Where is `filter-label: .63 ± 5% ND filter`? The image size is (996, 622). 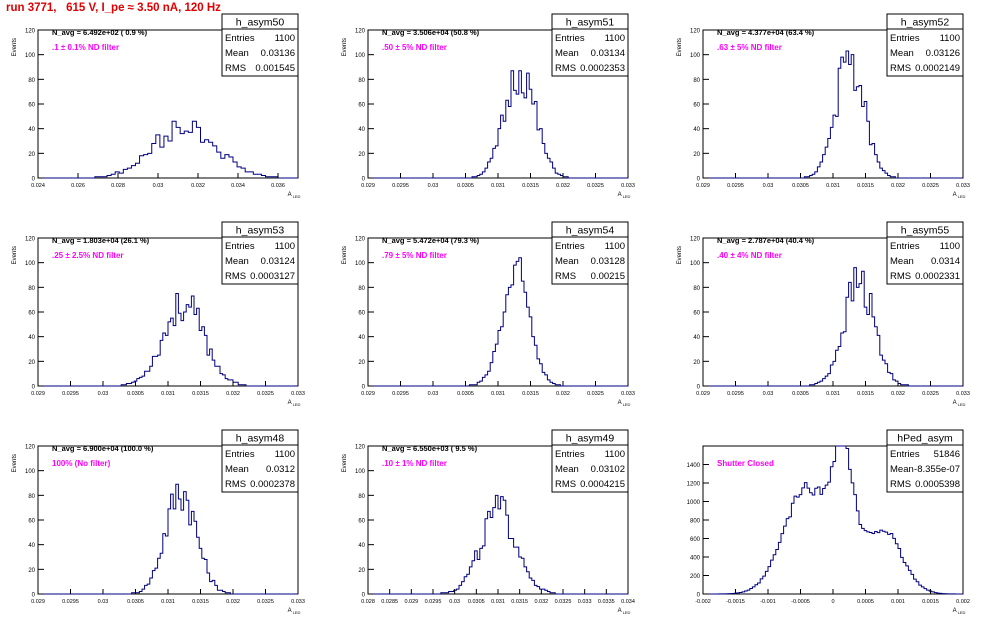 filter-label: .63 ± 5% ND filter is located at coordinates (749, 47).